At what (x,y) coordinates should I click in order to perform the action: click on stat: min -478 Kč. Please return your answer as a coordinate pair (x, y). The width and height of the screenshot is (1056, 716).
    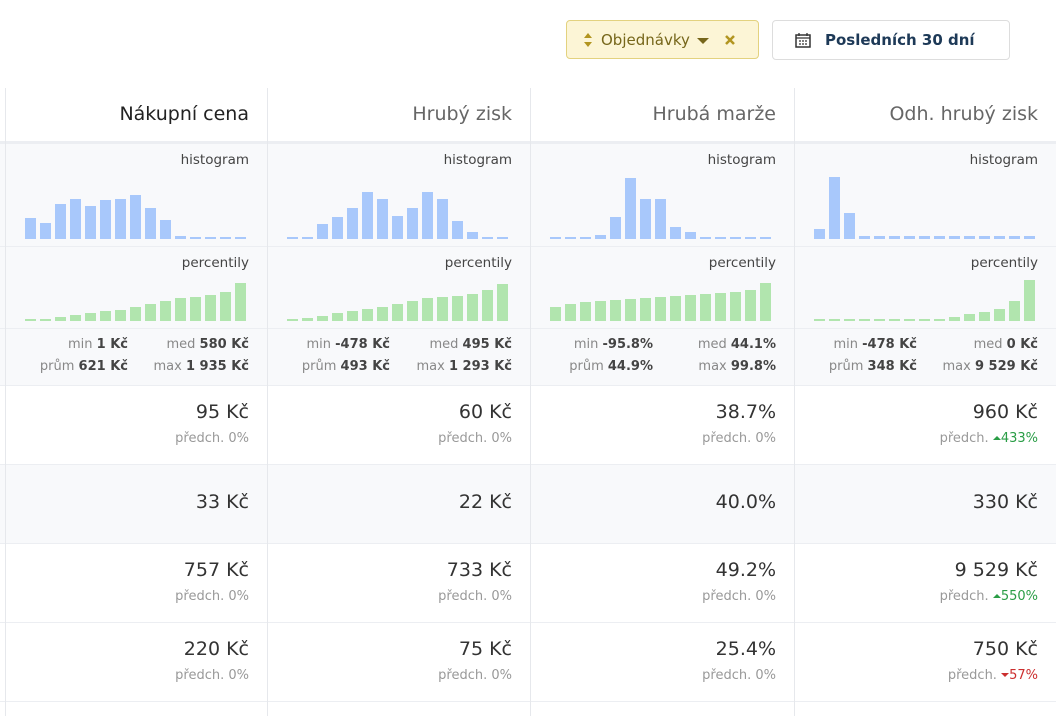
    Looking at the image, I should click on (349, 344).